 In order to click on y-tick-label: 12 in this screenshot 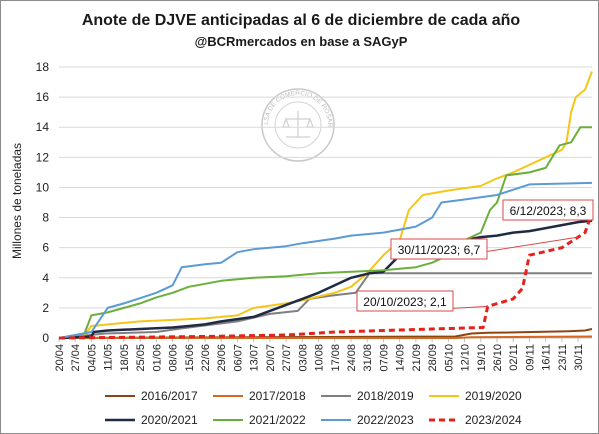, I will do `click(43, 157)`.